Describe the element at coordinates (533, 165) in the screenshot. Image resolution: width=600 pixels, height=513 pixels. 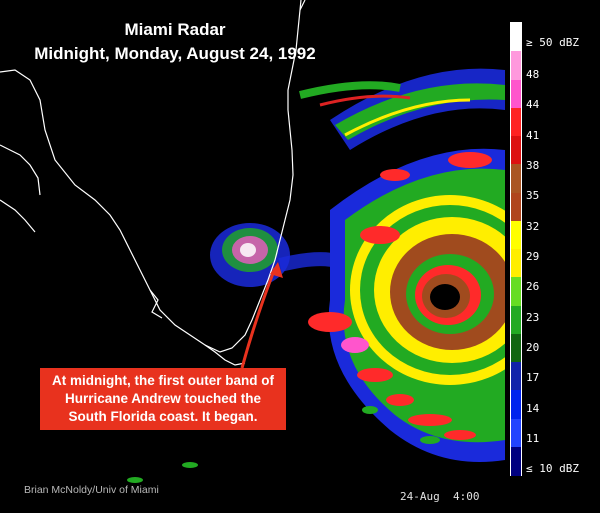
I see `scale-tick-label: 38` at that location.